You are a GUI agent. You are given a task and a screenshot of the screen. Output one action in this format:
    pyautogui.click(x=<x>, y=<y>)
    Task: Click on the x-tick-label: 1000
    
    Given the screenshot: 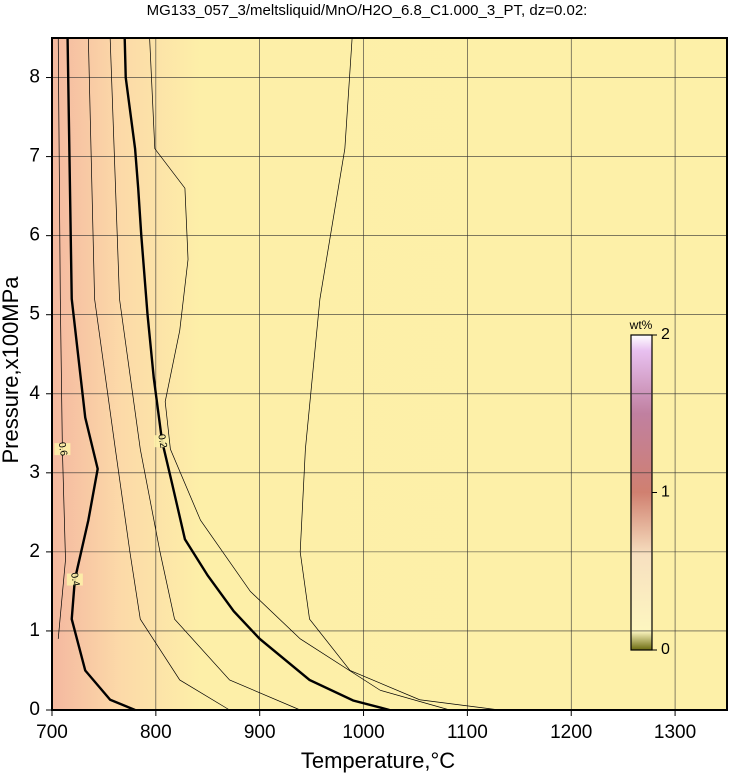 What is the action you would take?
    pyautogui.click(x=363, y=732)
    